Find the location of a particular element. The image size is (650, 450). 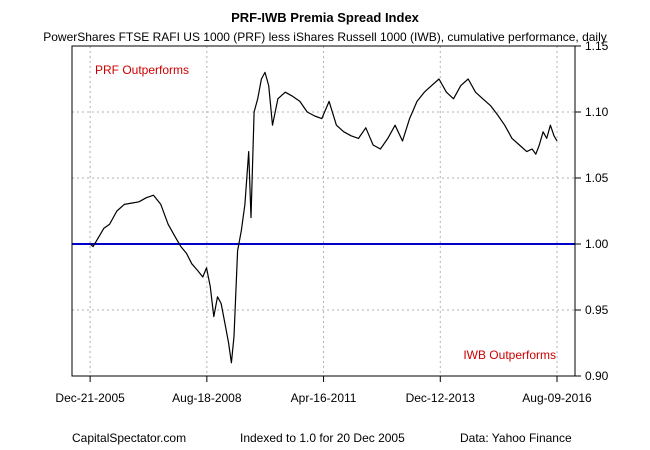

y-tick-label: 1.15 is located at coordinates (597, 46).